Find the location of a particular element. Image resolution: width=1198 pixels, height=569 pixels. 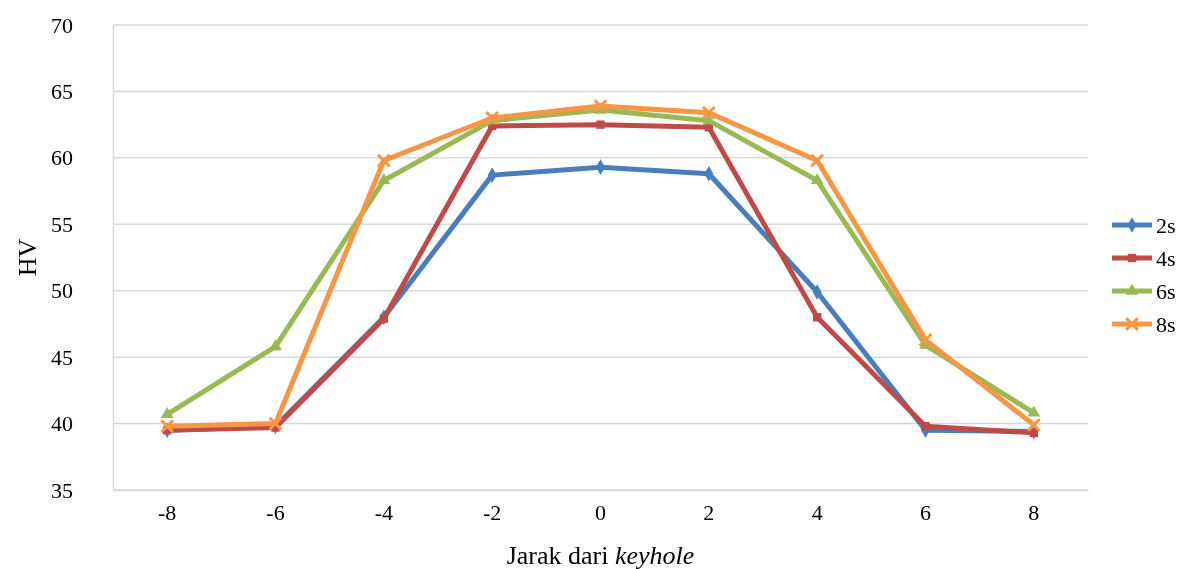

legend-label: 8s is located at coordinates (1166, 324).